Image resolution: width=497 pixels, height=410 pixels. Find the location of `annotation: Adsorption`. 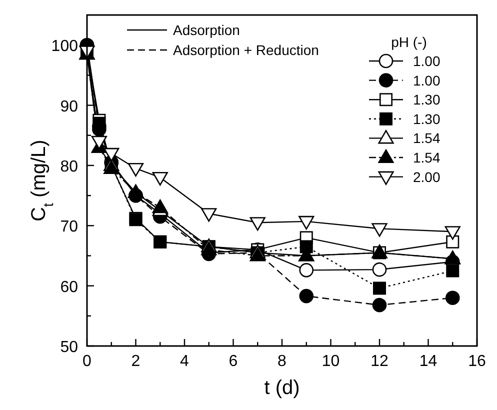

annotation: Adsorption is located at coordinates (206, 30).